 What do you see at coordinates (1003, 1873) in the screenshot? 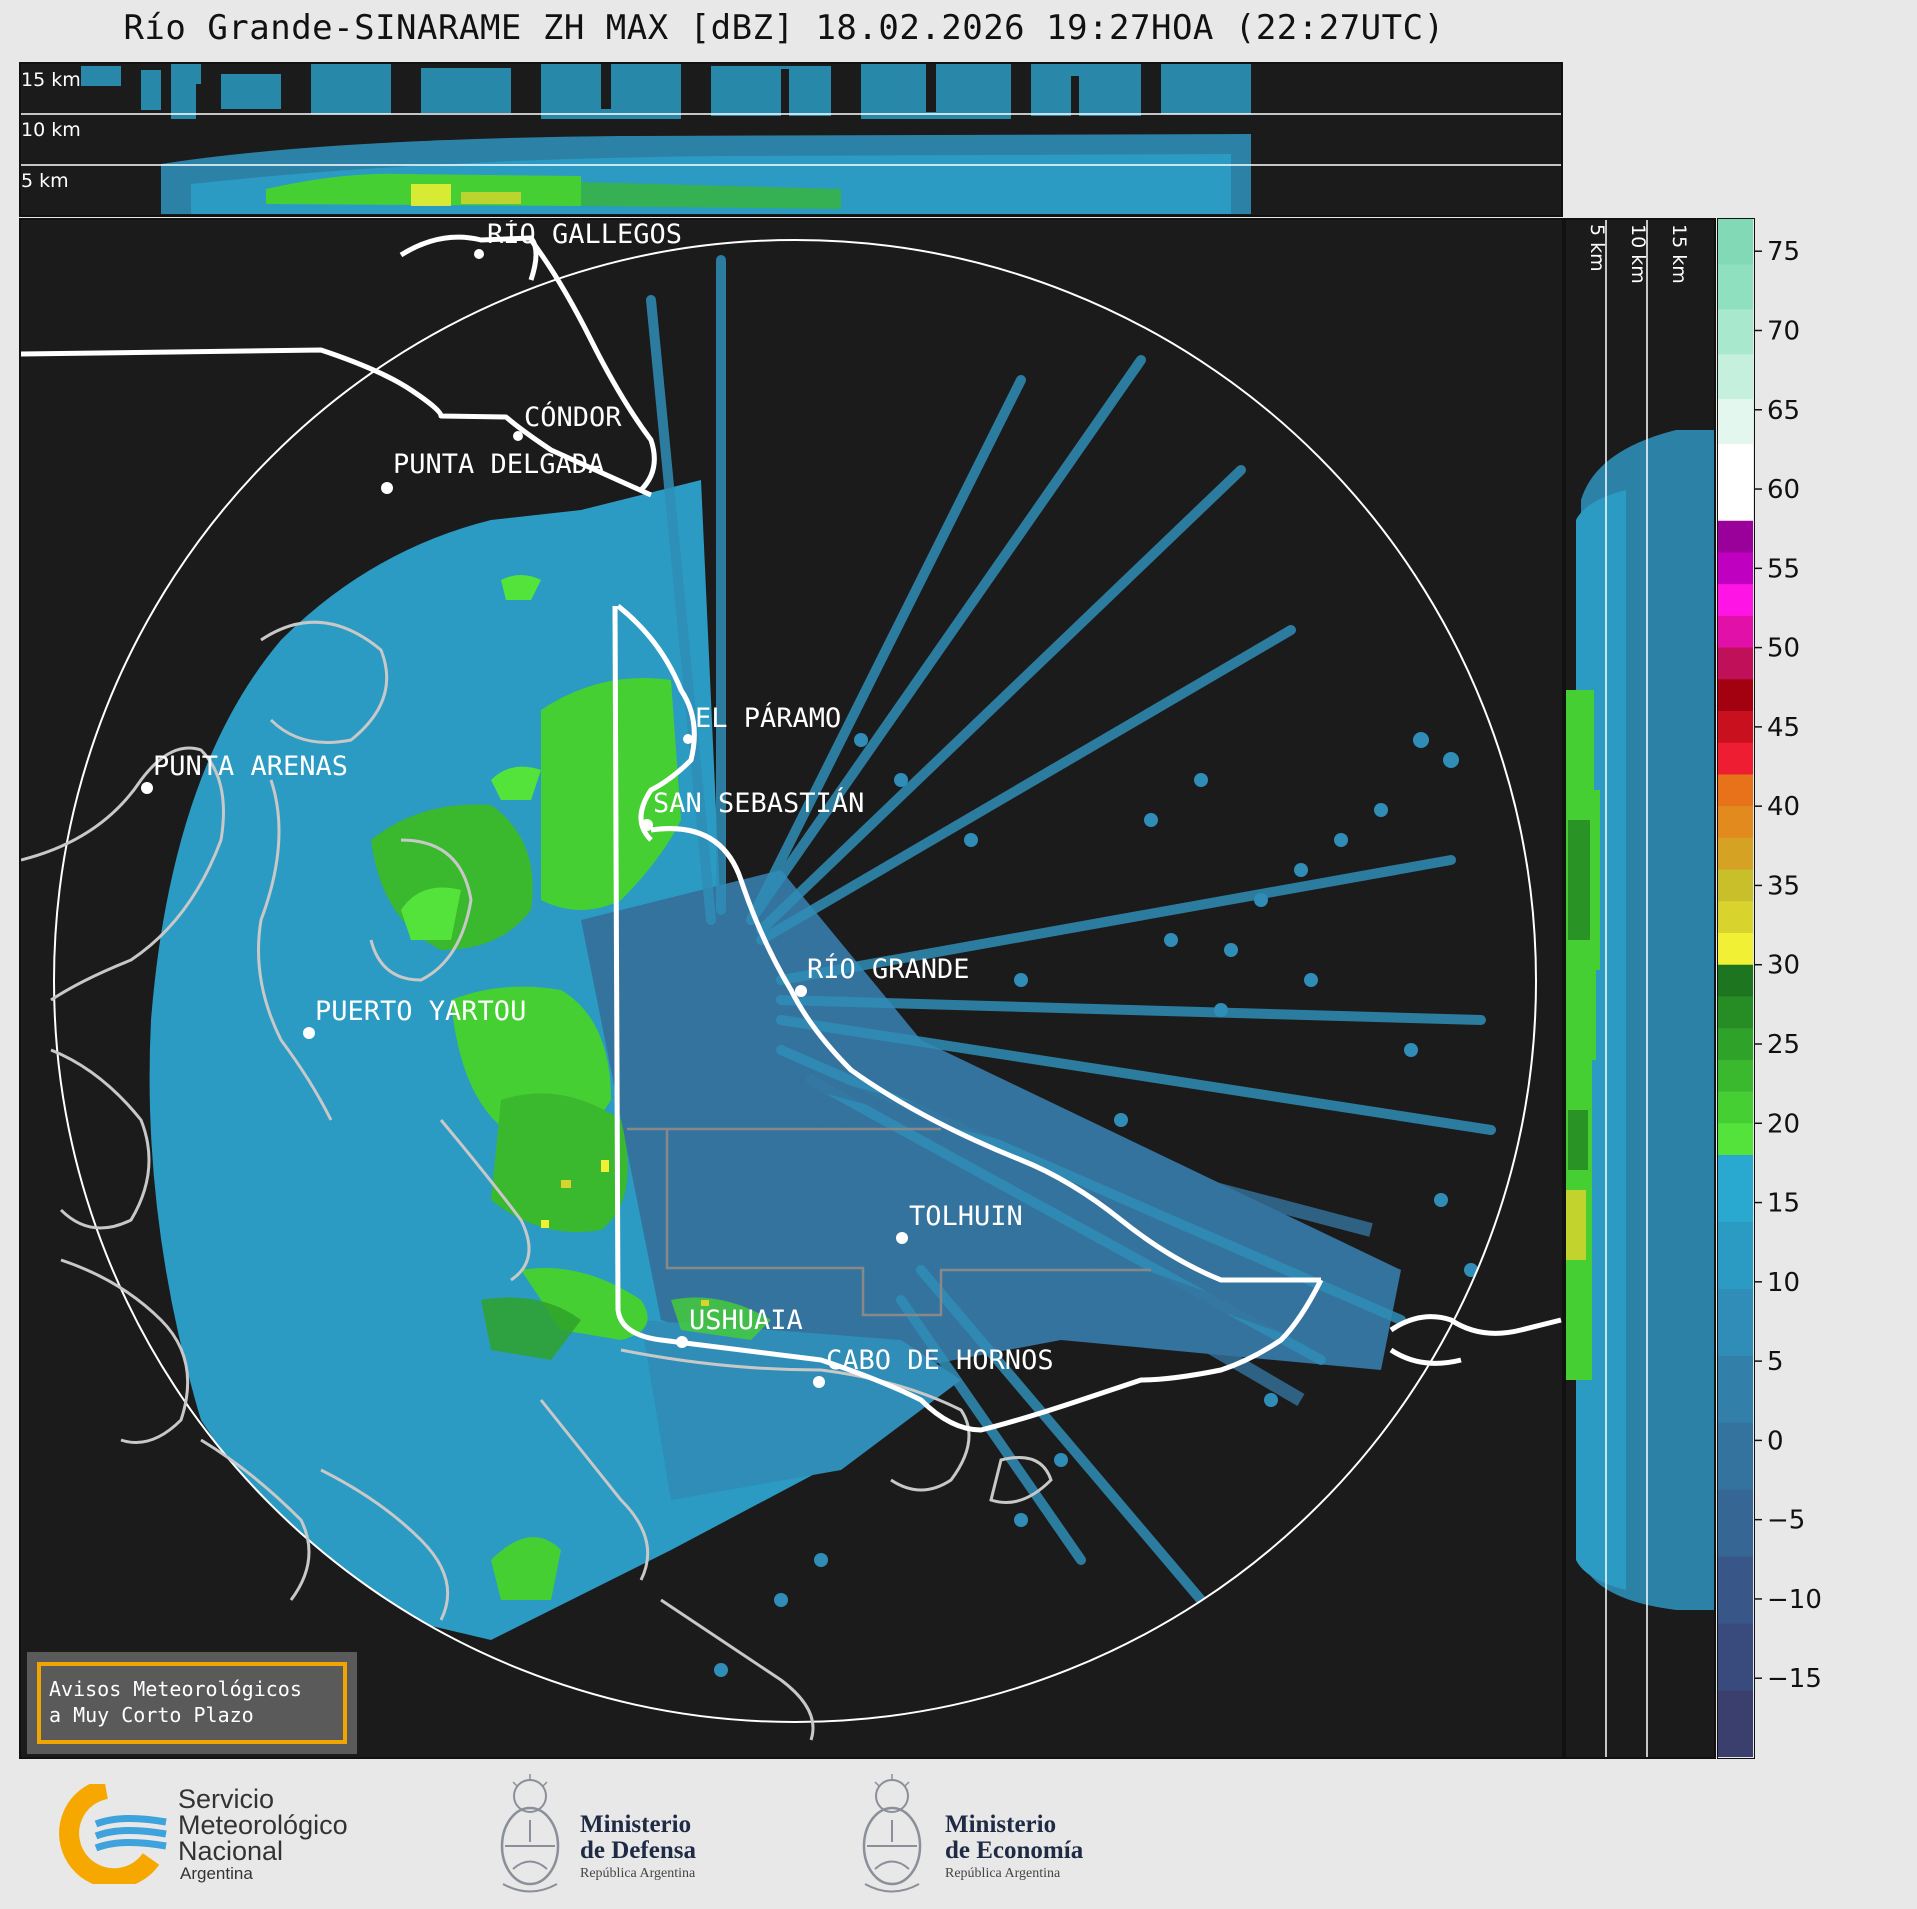
I see `economia-line3: República Argentina` at bounding box center [1003, 1873].